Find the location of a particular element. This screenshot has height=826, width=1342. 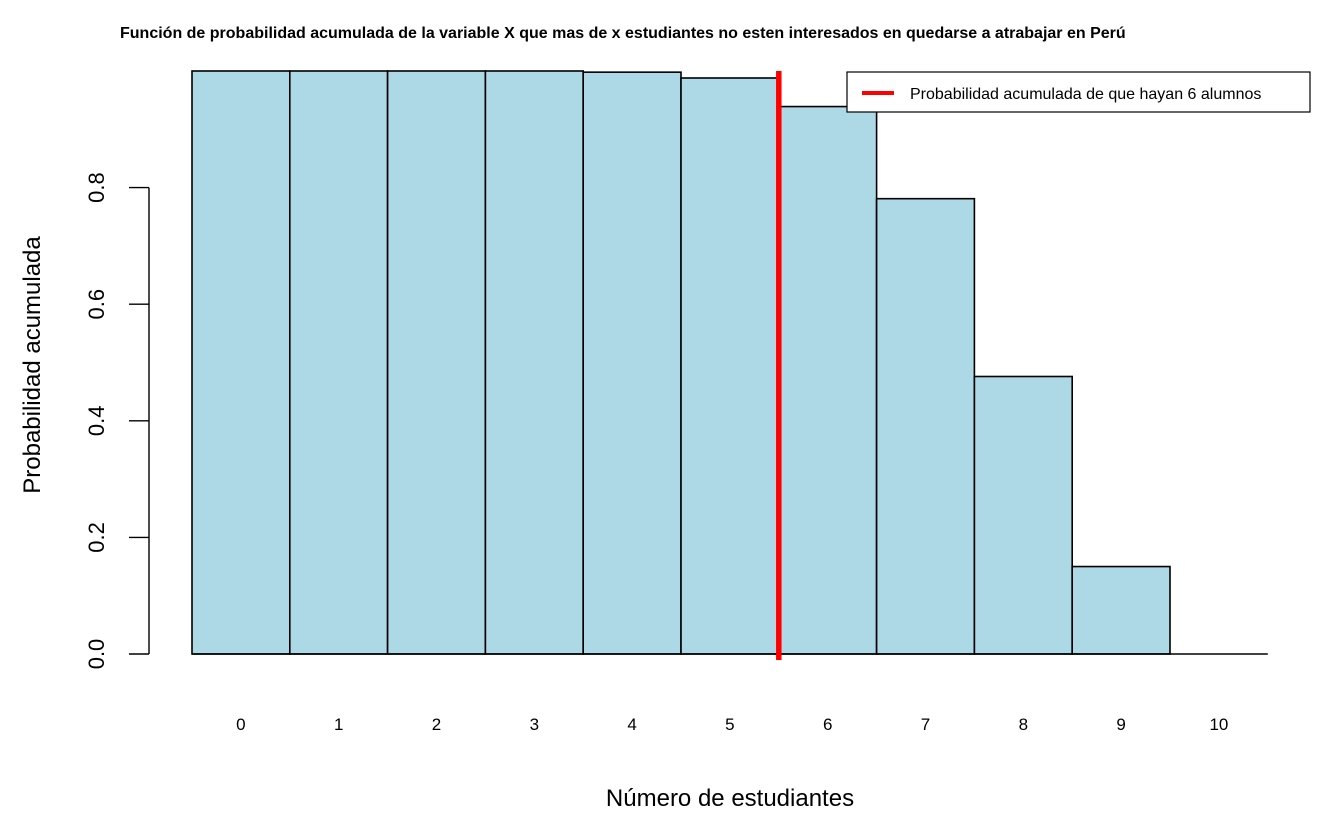

x-axis-label: Número de estudiantes is located at coordinates (730, 798).